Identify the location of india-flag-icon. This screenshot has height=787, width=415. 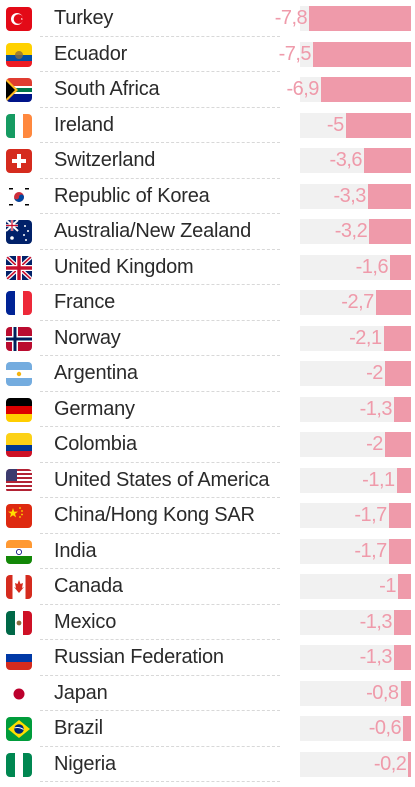
(19, 551).